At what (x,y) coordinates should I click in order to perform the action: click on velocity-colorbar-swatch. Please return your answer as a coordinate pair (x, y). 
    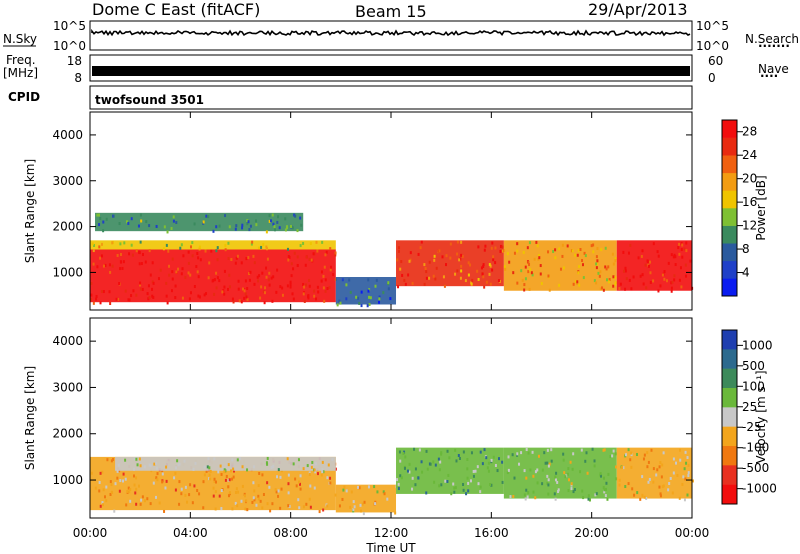
    Looking at the image, I should click on (729, 436).